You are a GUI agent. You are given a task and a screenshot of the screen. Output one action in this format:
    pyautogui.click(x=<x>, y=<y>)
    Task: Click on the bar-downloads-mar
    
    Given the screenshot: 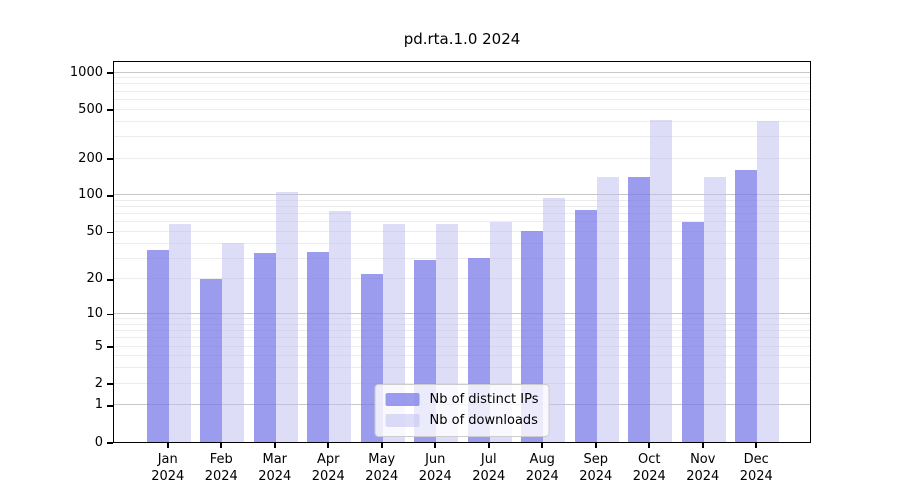 What is the action you would take?
    pyautogui.click(x=286, y=317)
    